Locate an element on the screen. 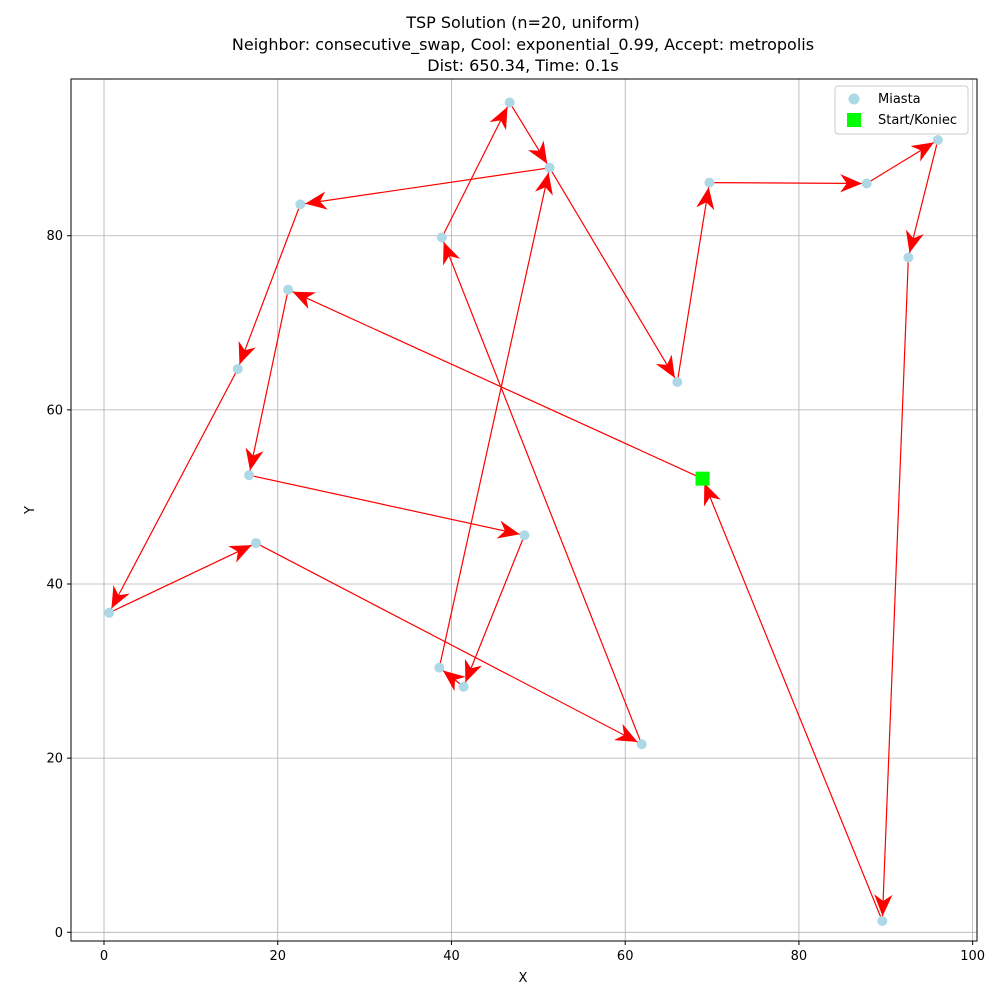  start-end-marker is located at coordinates (702, 478).